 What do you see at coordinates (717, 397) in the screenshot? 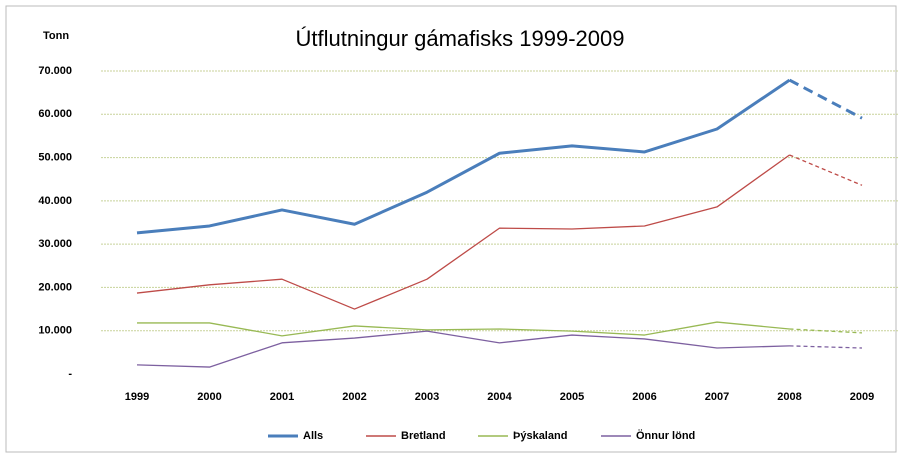
I see `x-tick-label: 2007` at bounding box center [717, 397].